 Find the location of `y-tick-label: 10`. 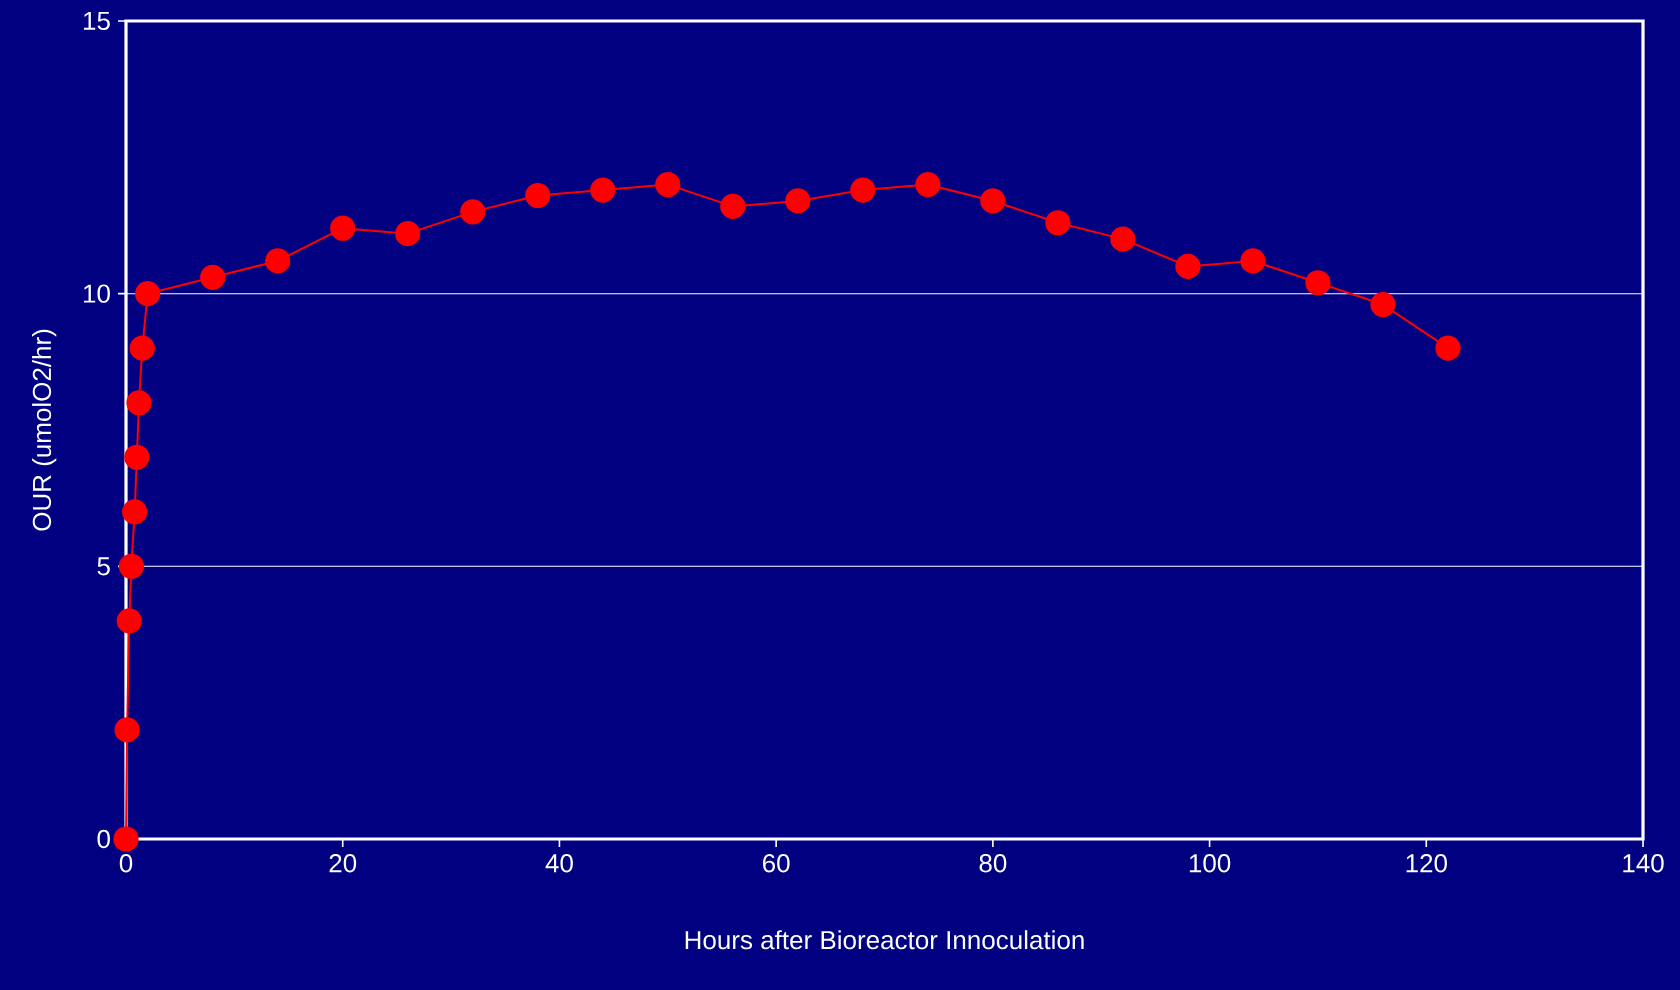

y-tick-label: 10 is located at coordinates (96, 293).